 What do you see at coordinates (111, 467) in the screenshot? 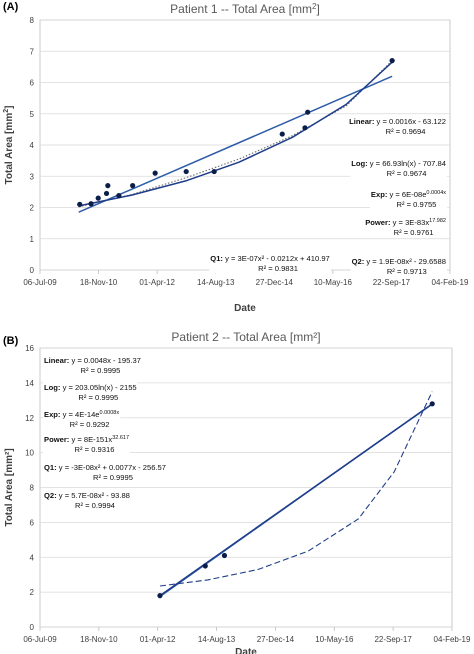
I see `annotation-text: y = -3E-08x² + 0.0077x - 256.57` at bounding box center [111, 467].